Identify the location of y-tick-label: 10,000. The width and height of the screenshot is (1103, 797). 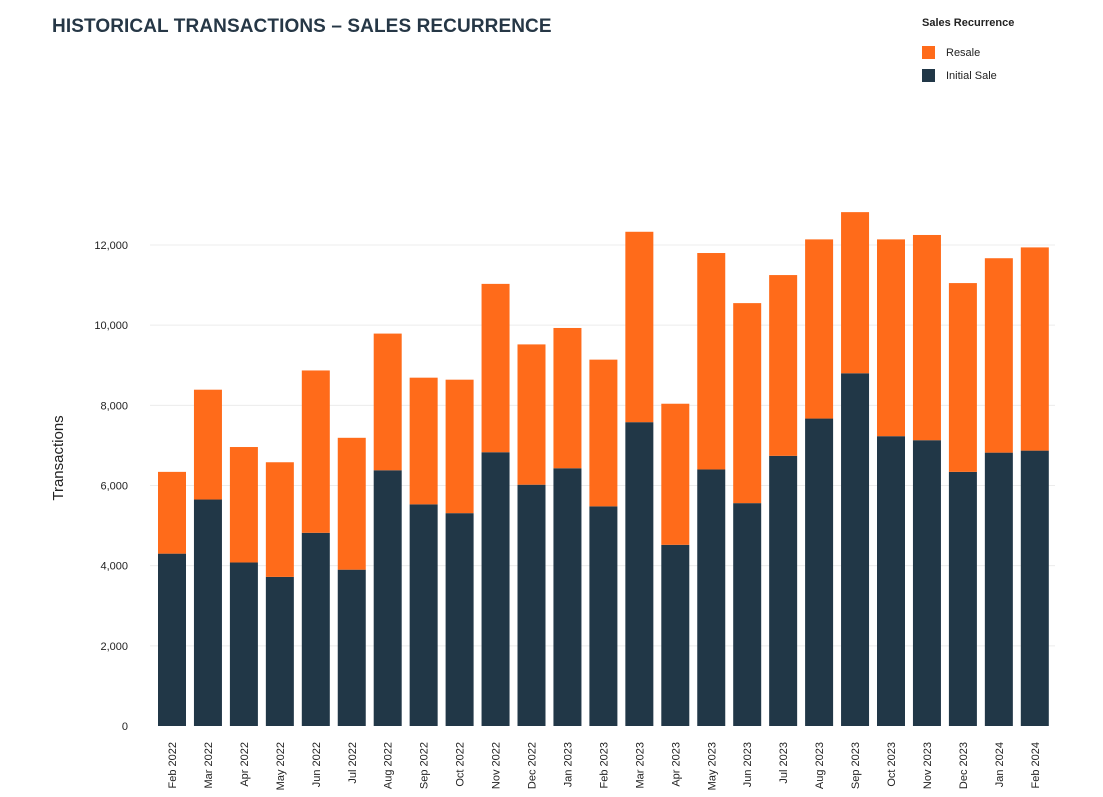
(111, 326).